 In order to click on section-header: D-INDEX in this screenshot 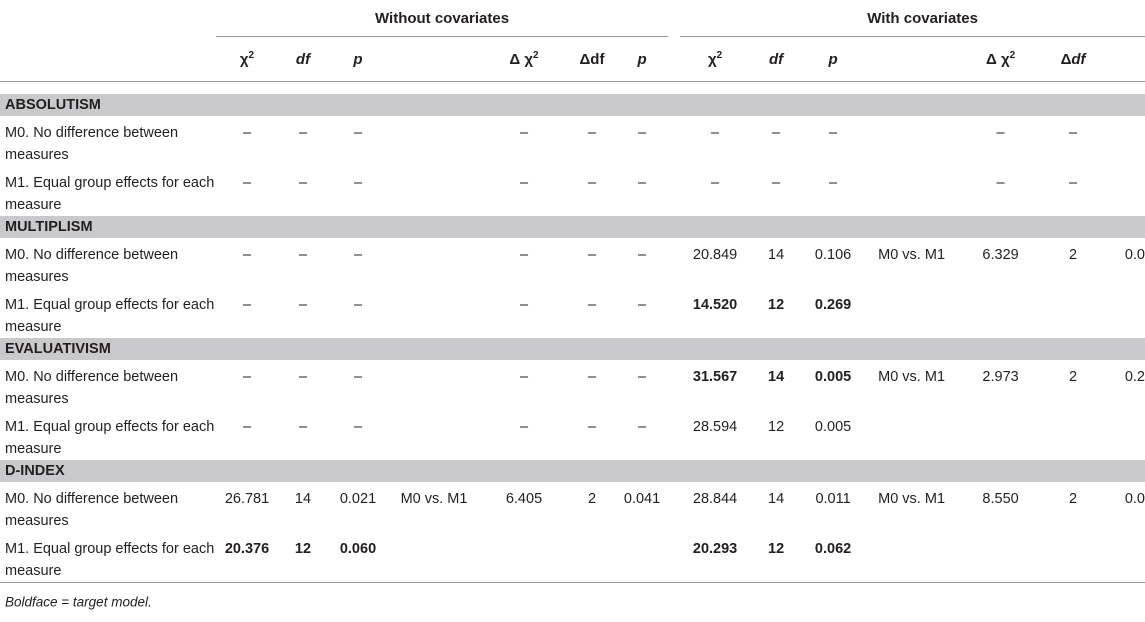, I will do `click(572, 471)`.